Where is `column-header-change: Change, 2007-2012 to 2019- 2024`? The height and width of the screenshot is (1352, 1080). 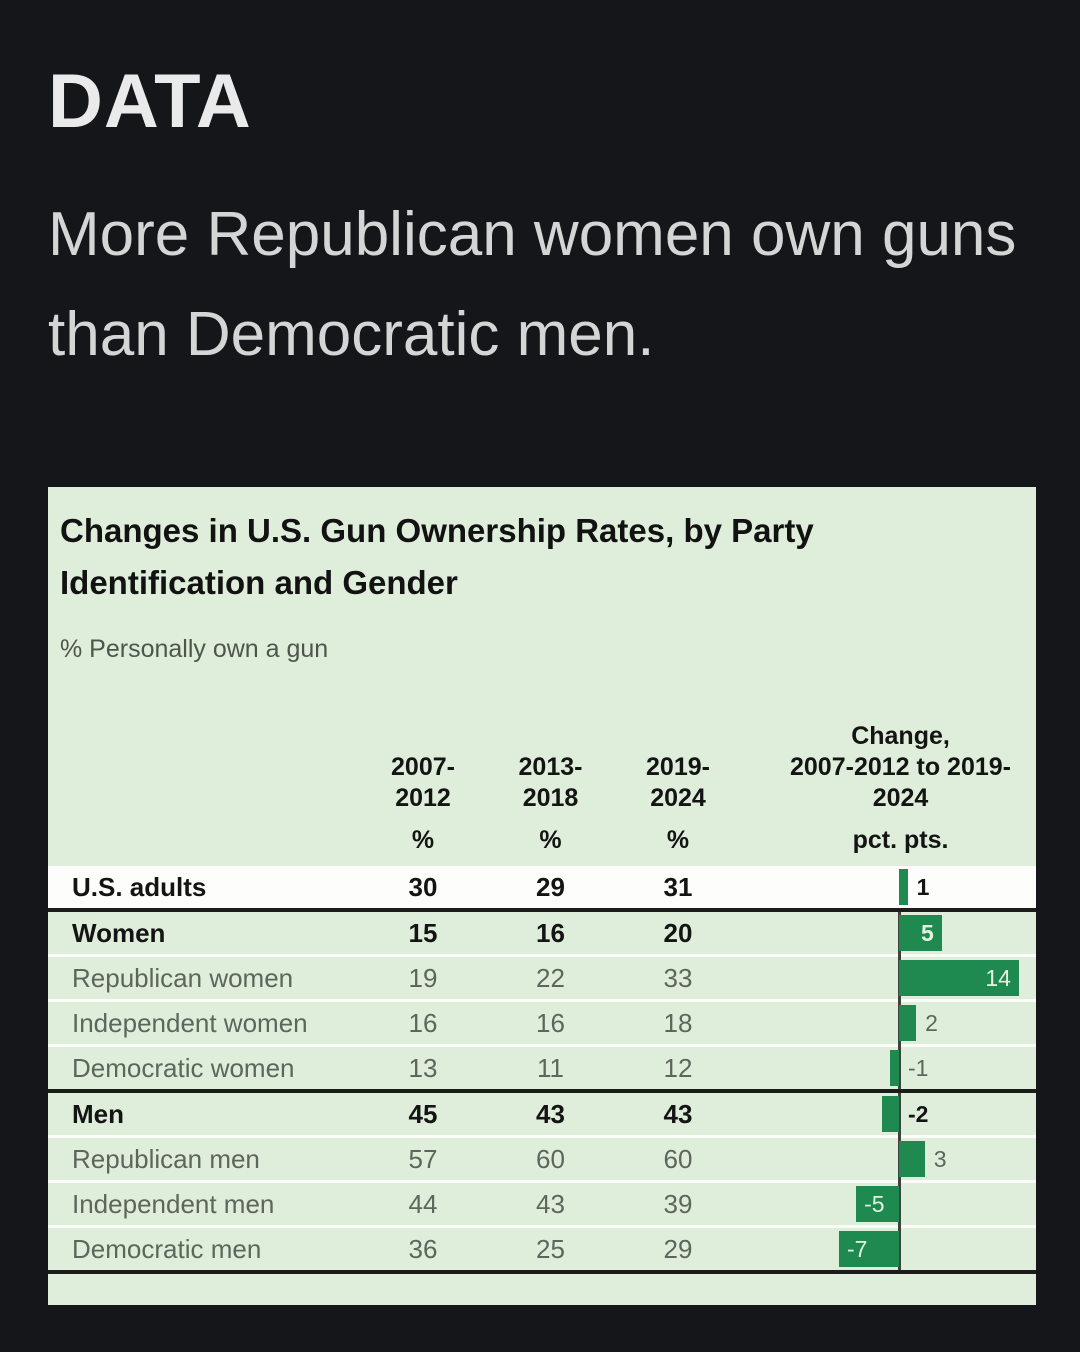 column-header-change: Change, 2007-2012 to 2019- 2024 is located at coordinates (884, 768).